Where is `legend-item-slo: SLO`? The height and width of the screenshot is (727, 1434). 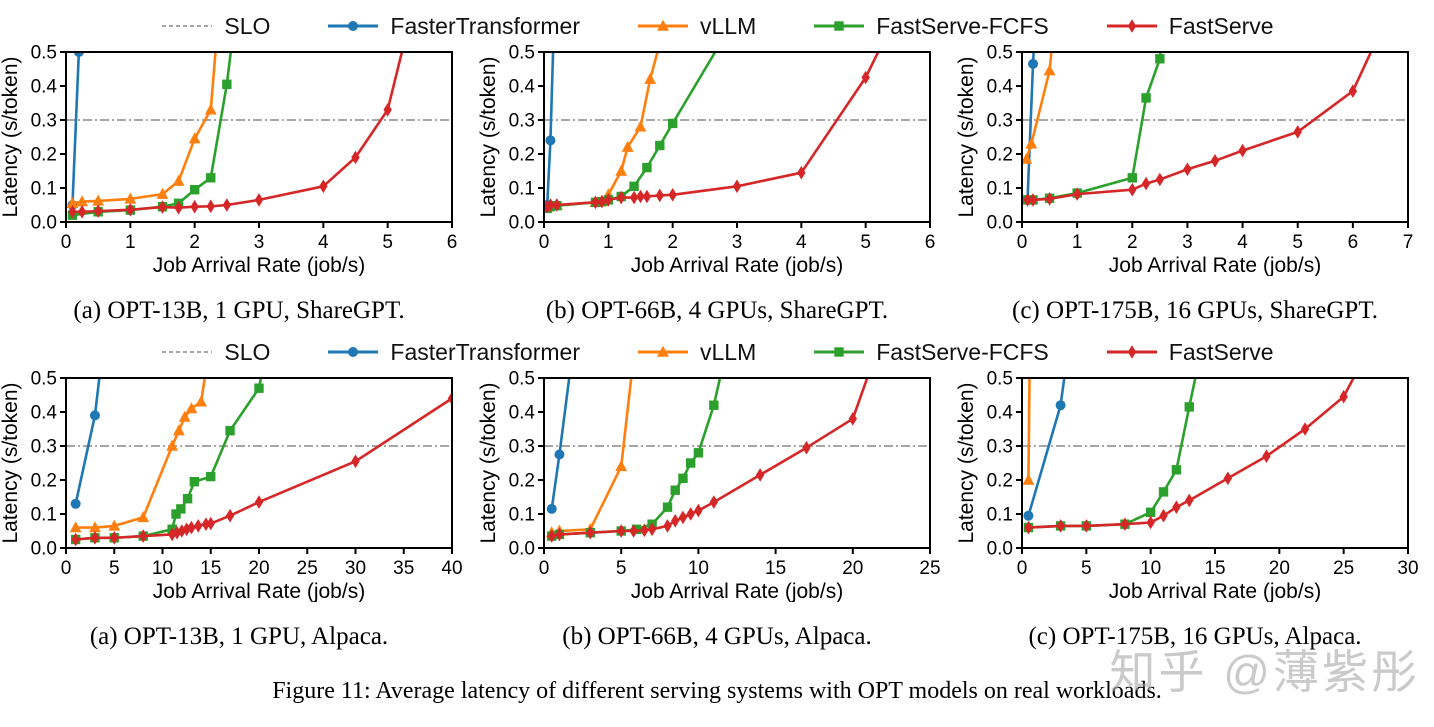 legend-item-slo: SLO is located at coordinates (215, 352).